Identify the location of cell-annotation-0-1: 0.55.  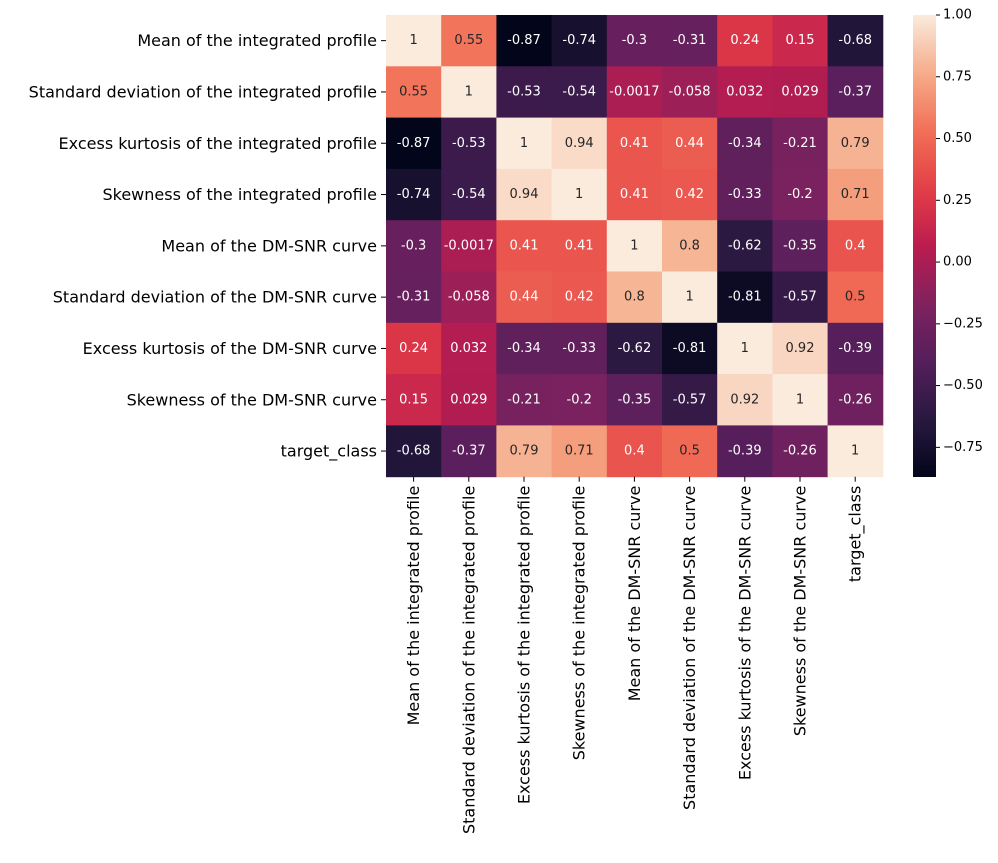
(468, 40).